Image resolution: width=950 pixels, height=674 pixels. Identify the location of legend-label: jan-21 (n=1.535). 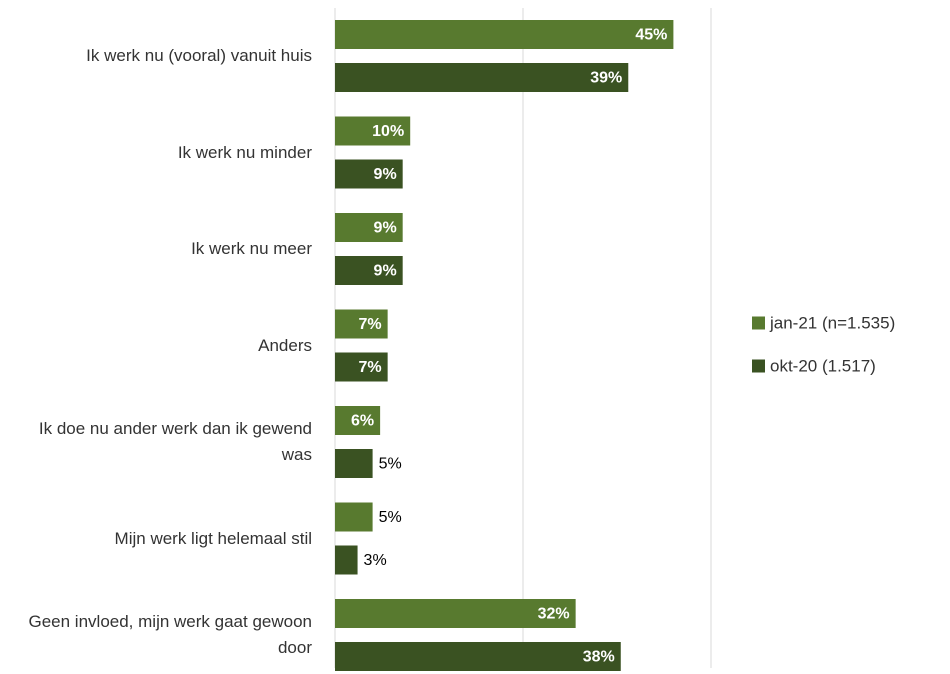
(832, 322).